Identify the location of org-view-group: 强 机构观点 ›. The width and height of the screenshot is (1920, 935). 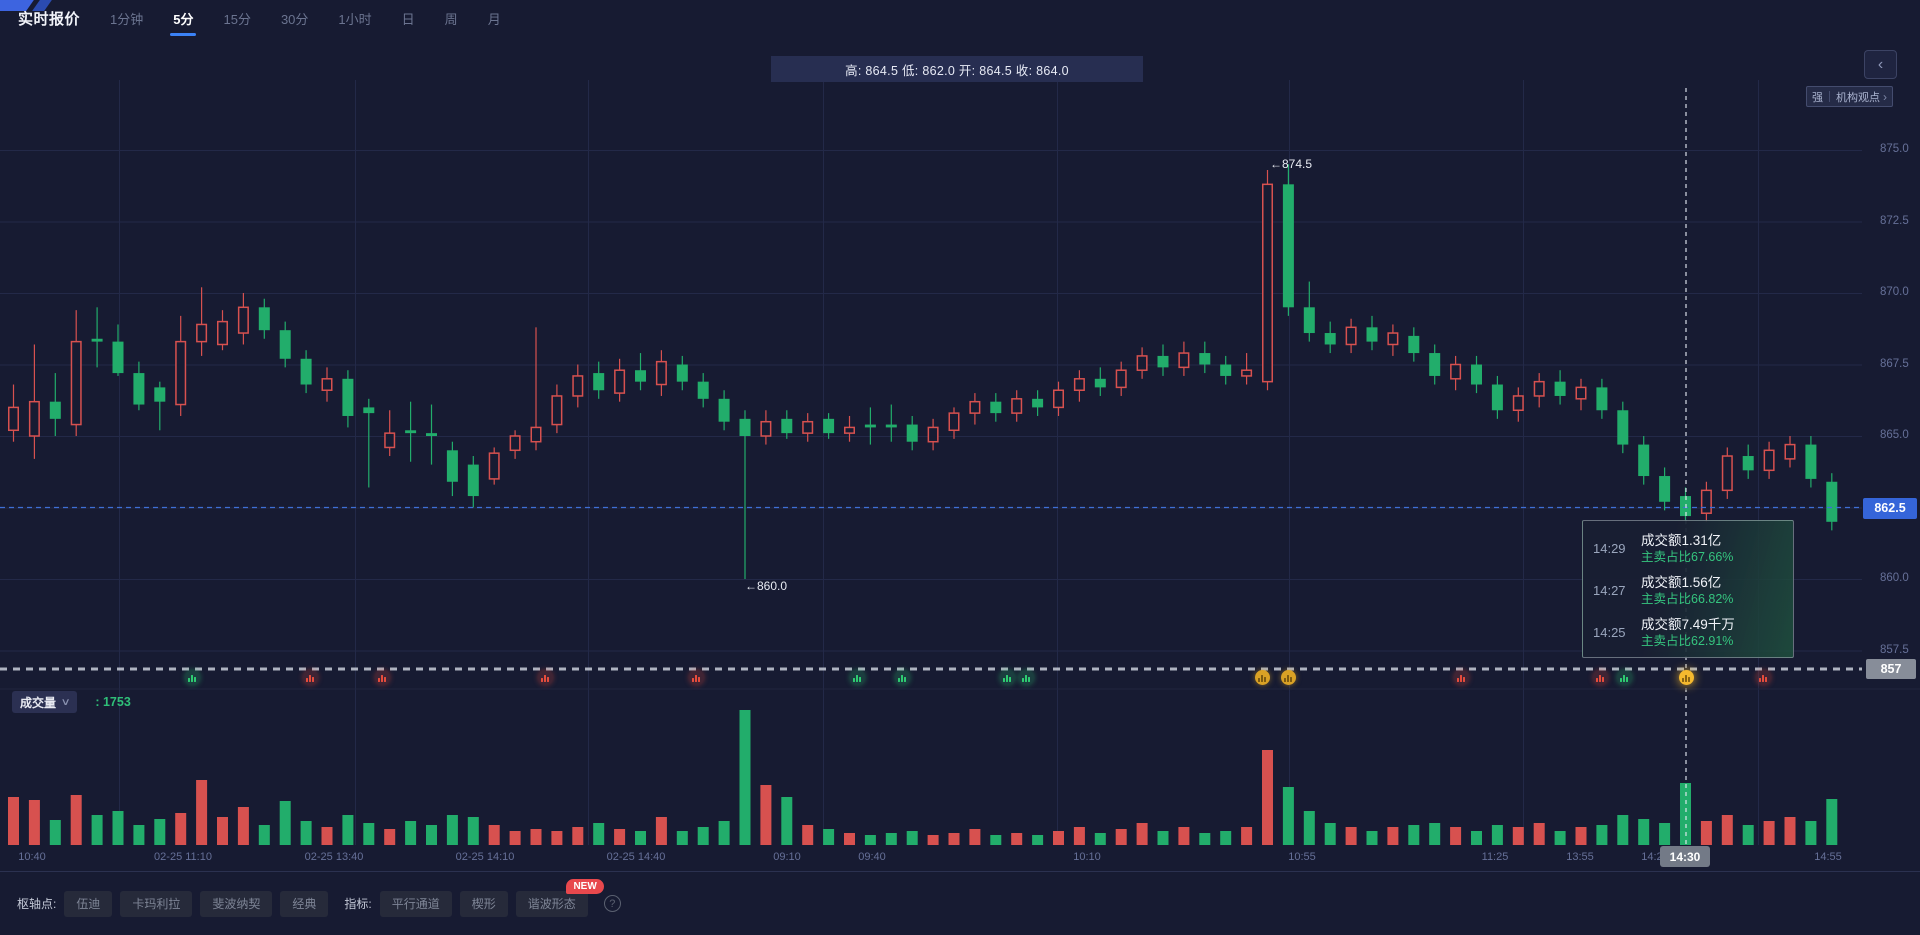
(1849, 96).